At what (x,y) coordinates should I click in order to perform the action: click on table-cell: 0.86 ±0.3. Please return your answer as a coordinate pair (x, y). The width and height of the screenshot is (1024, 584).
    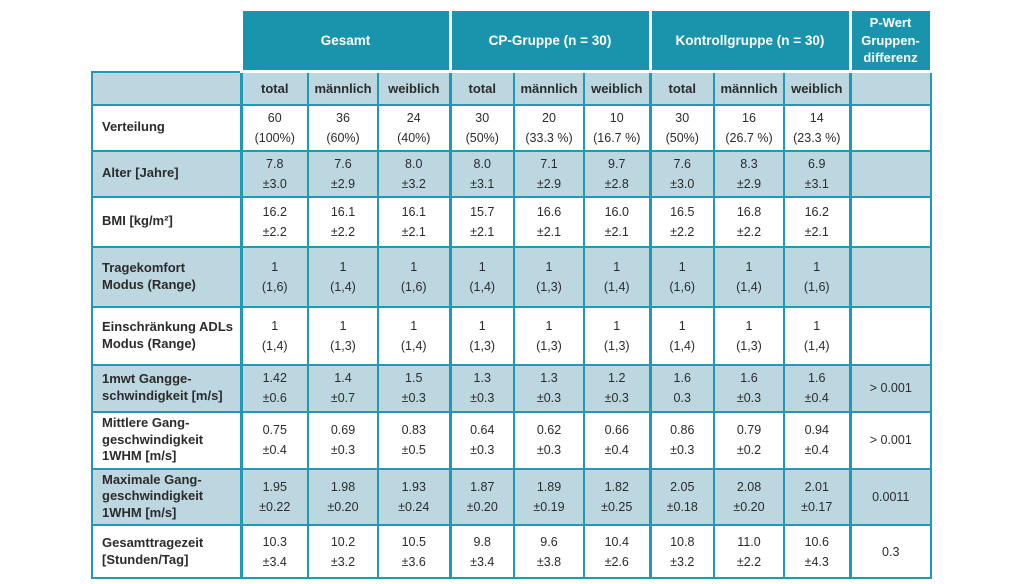
    Looking at the image, I should click on (681, 440).